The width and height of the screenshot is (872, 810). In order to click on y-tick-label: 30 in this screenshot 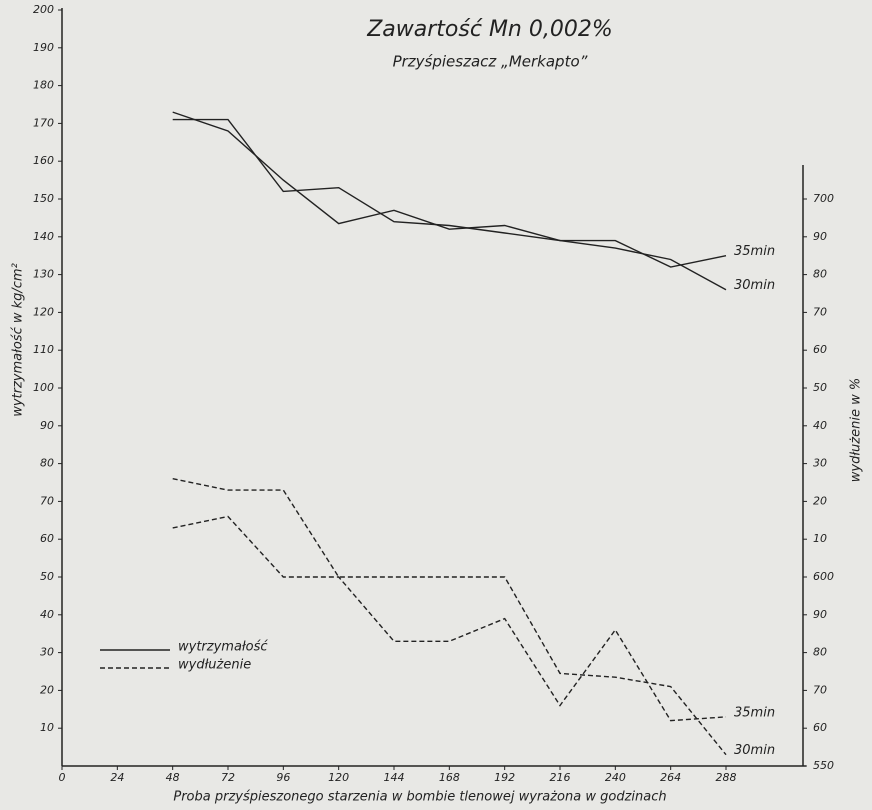, I will do `click(47, 652)`.